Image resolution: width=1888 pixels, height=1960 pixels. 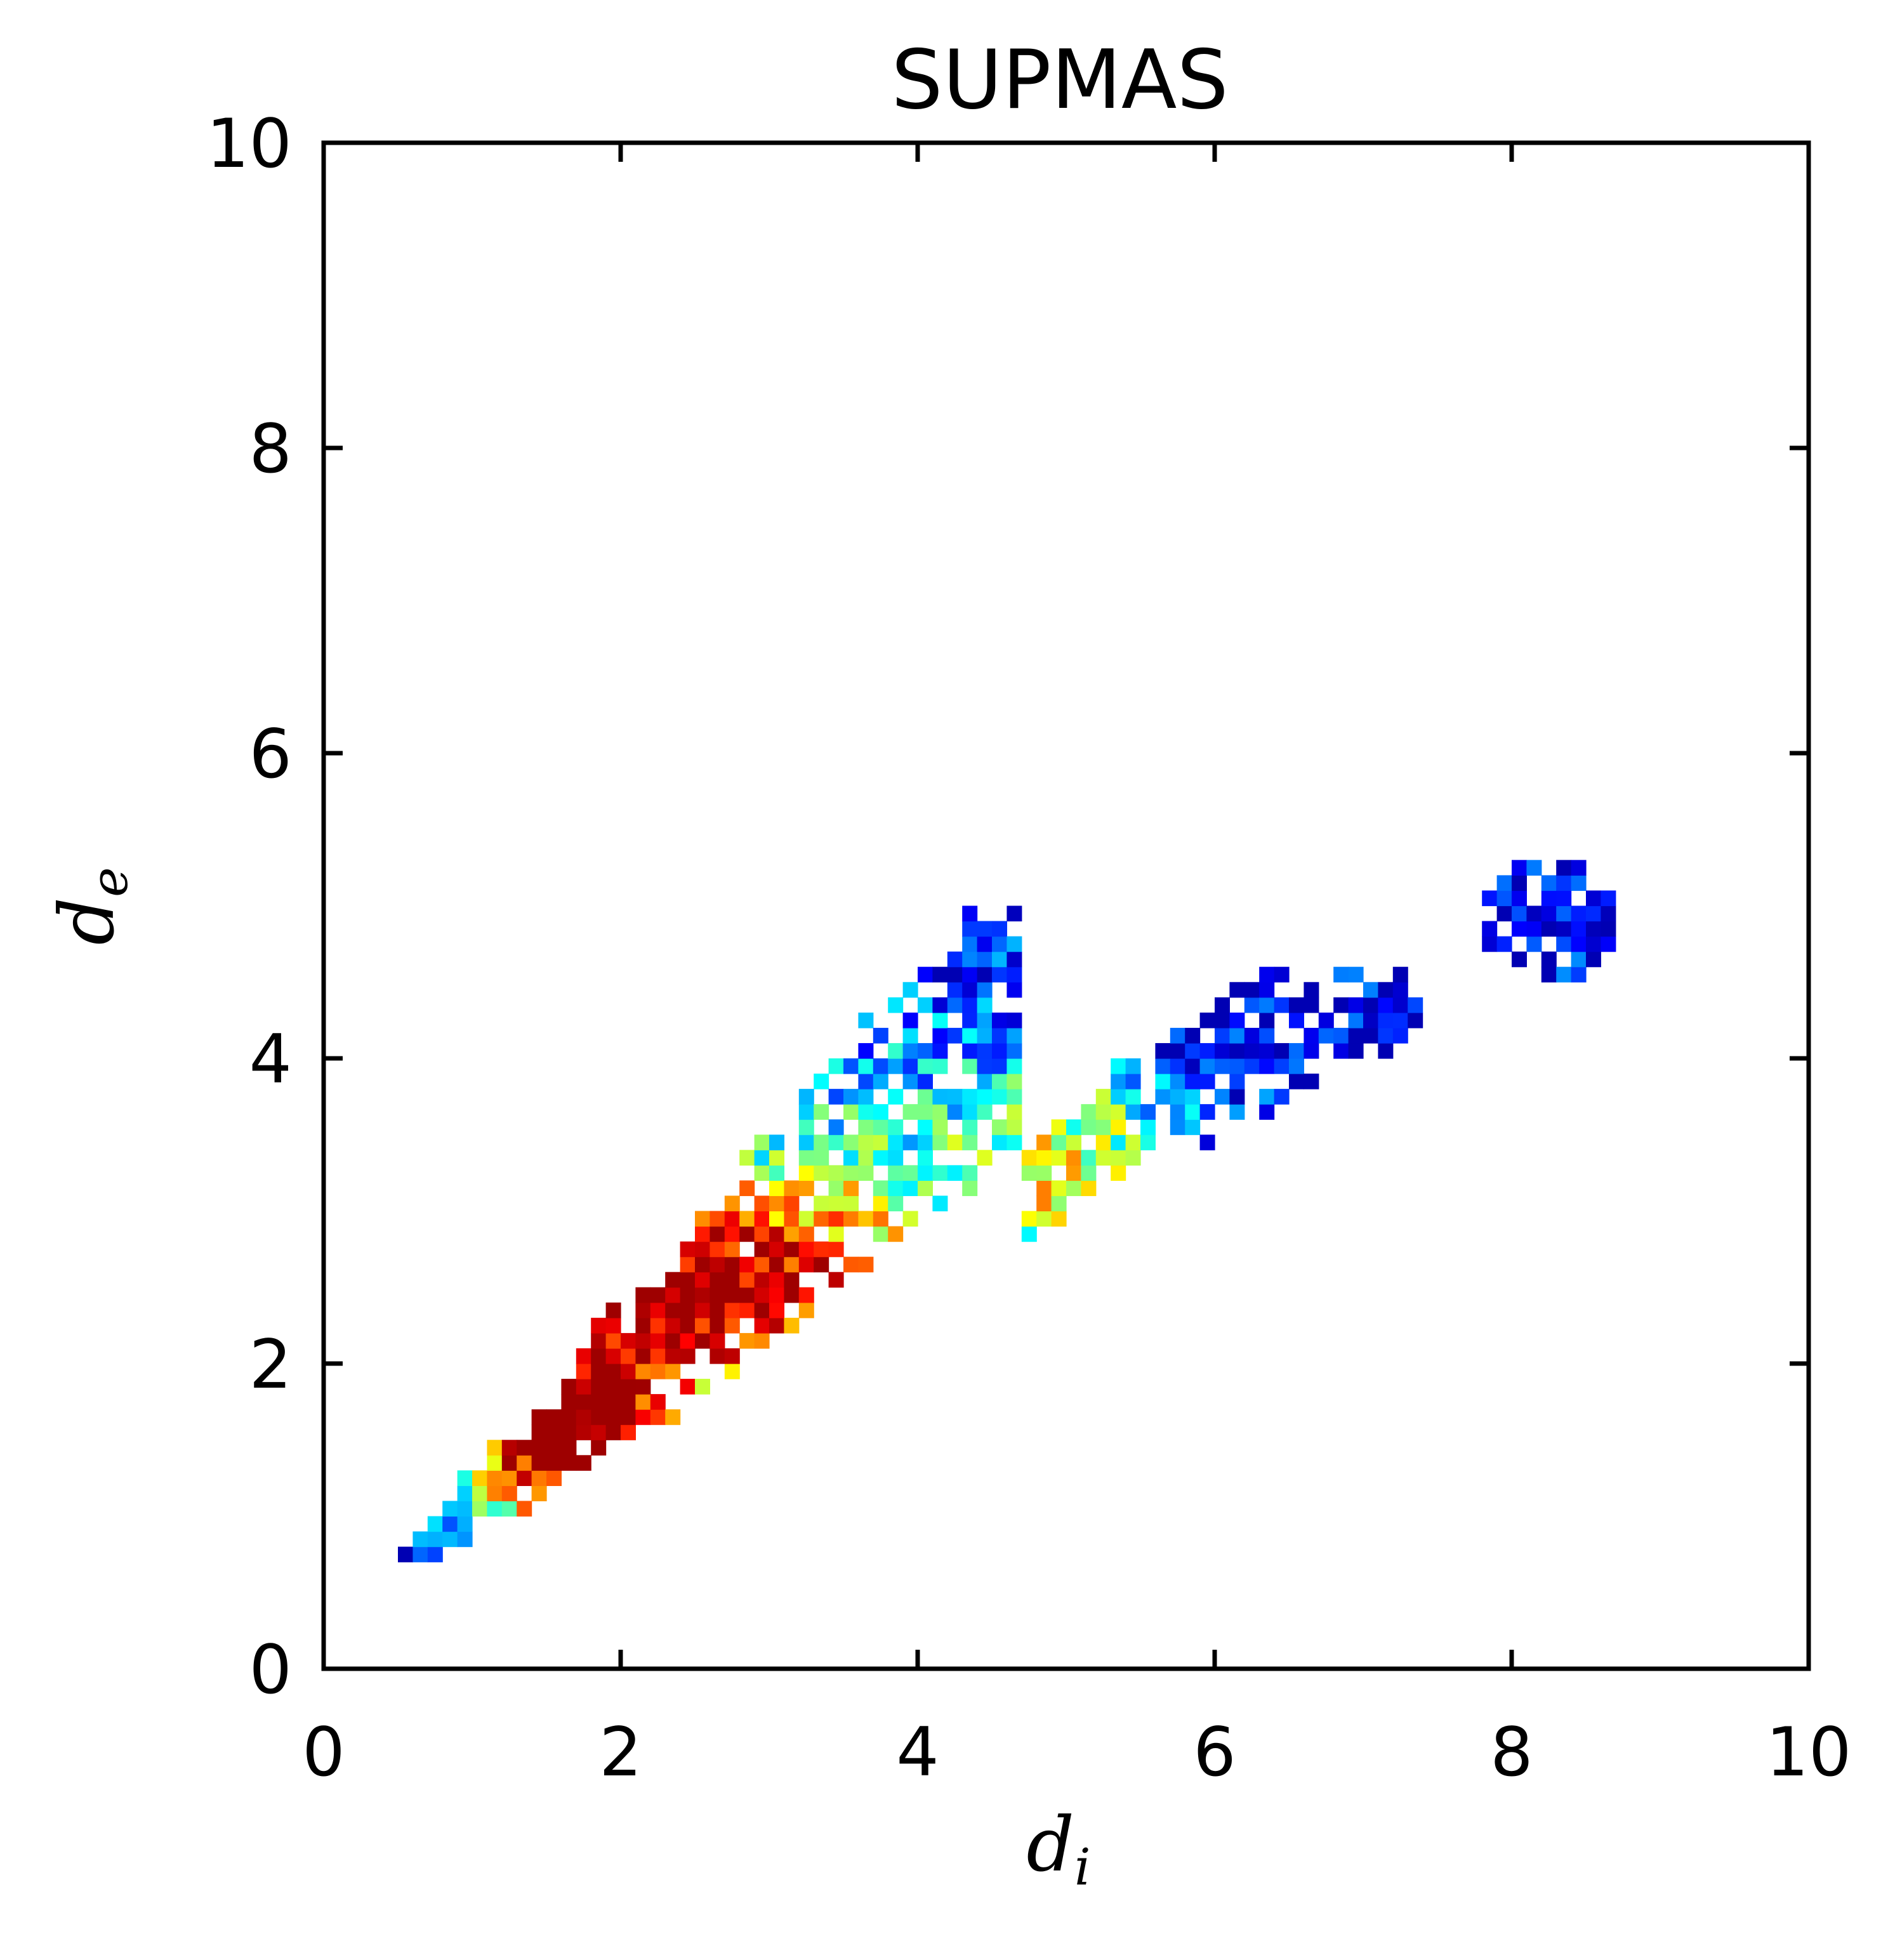 I want to click on x-axis-label-subscript: i, so click(x=1082, y=1868).